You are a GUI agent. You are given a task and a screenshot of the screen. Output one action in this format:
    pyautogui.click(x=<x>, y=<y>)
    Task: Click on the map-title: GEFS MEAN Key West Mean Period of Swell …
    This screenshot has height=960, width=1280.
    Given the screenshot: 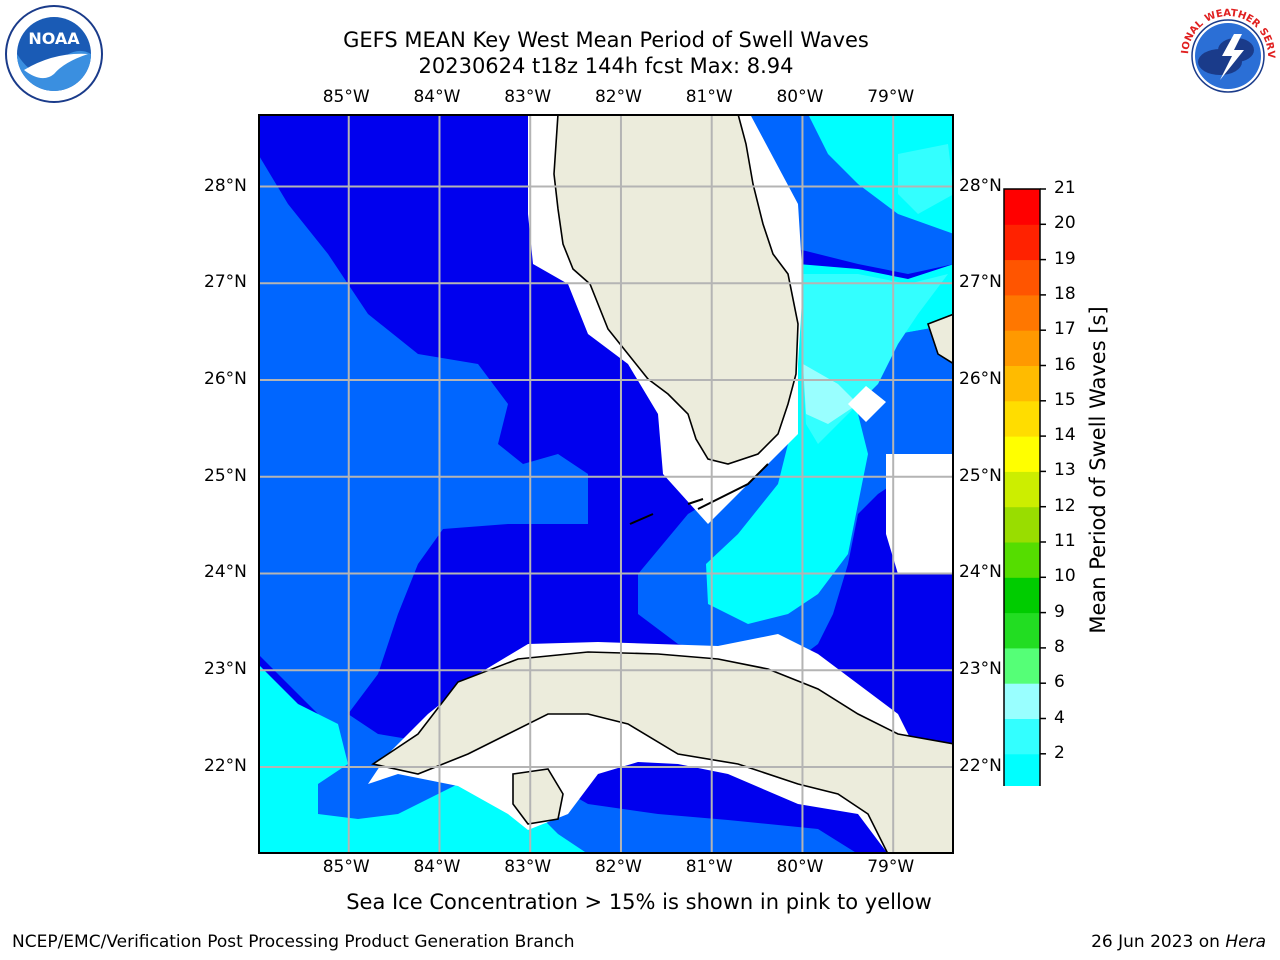 What is the action you would take?
    pyautogui.click(x=606, y=40)
    